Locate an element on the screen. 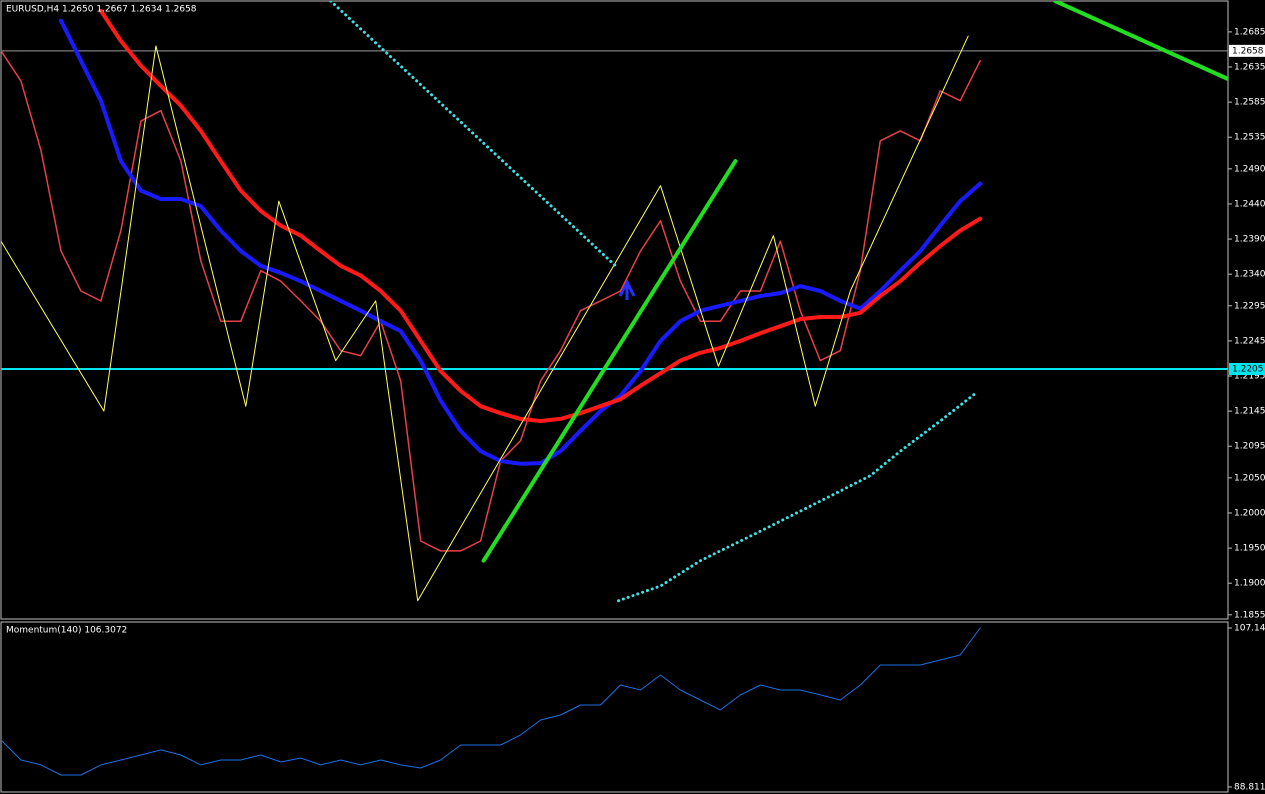 The height and width of the screenshot is (794, 1265). y-tick-label: 107.140 is located at coordinates (1249, 628).